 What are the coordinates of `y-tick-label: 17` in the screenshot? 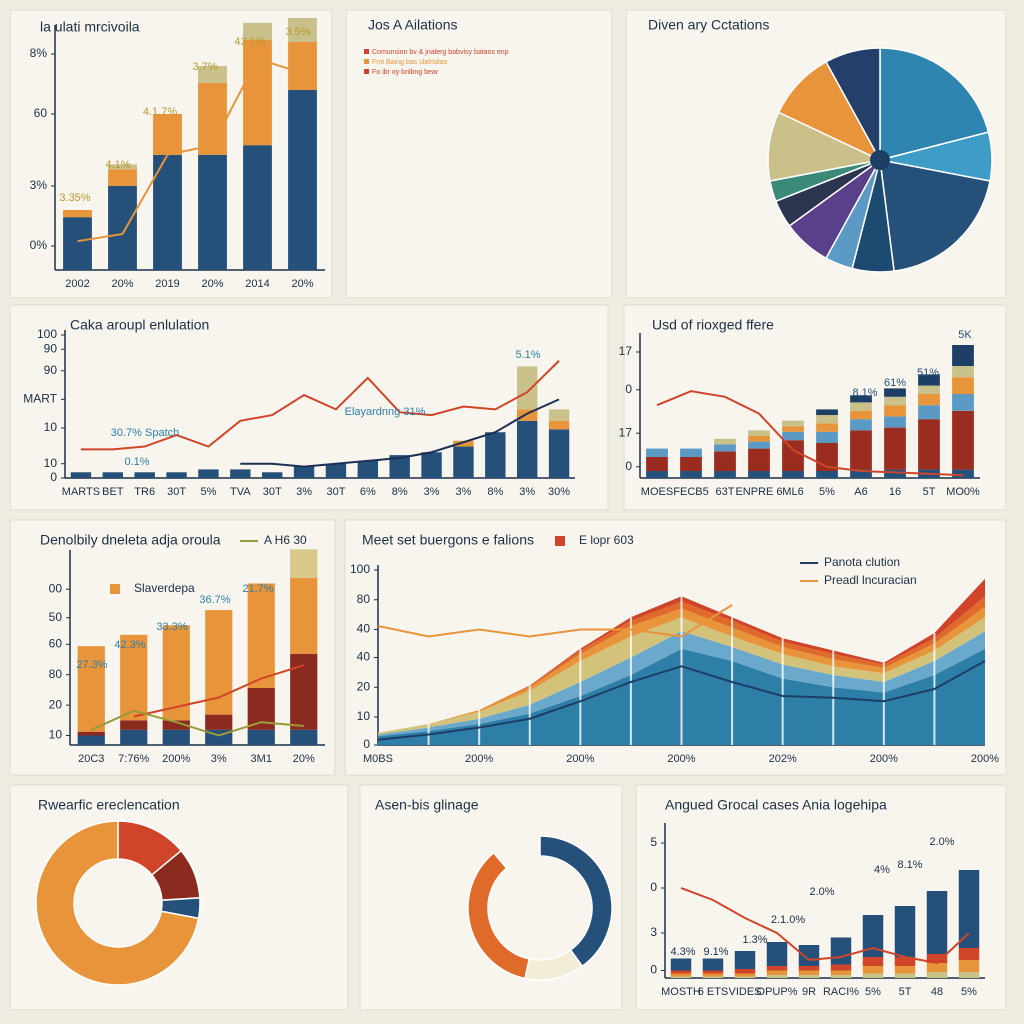 It's located at (626, 432).